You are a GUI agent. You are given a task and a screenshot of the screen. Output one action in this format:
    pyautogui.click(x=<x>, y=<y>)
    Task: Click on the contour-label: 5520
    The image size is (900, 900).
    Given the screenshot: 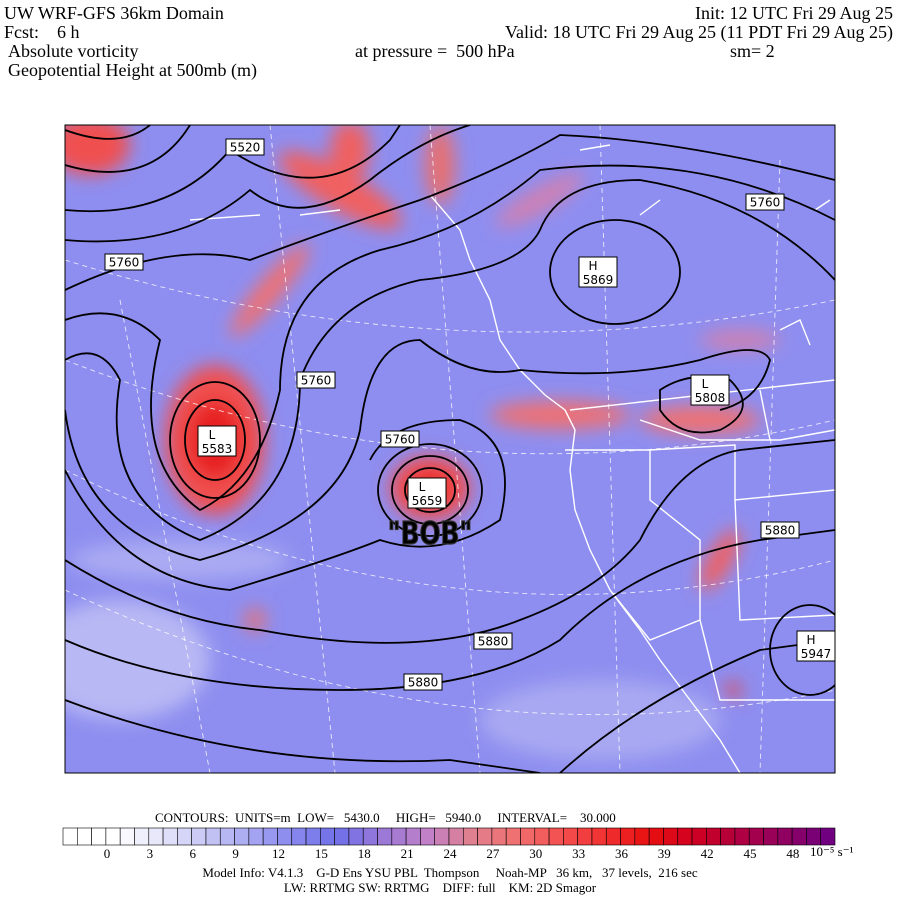 What is the action you would take?
    pyautogui.click(x=245, y=148)
    